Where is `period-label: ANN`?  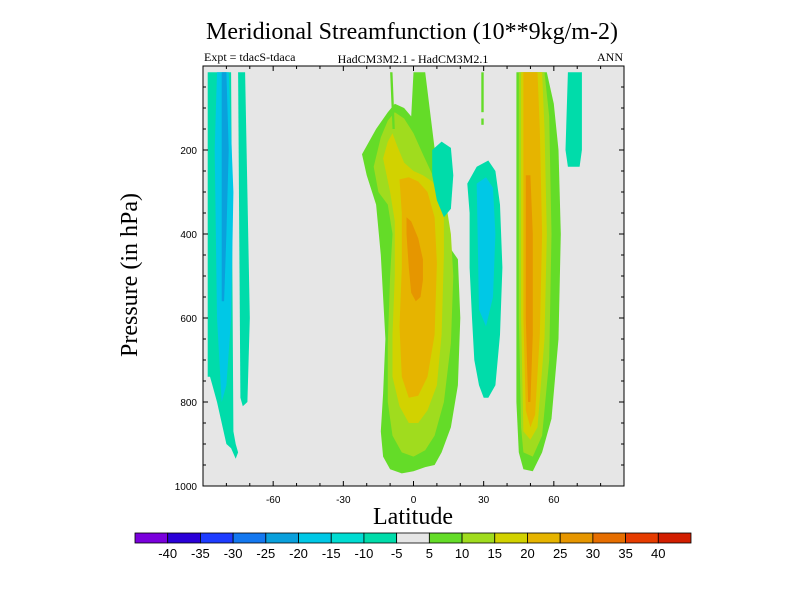
period-label: ANN is located at coordinates (610, 57).